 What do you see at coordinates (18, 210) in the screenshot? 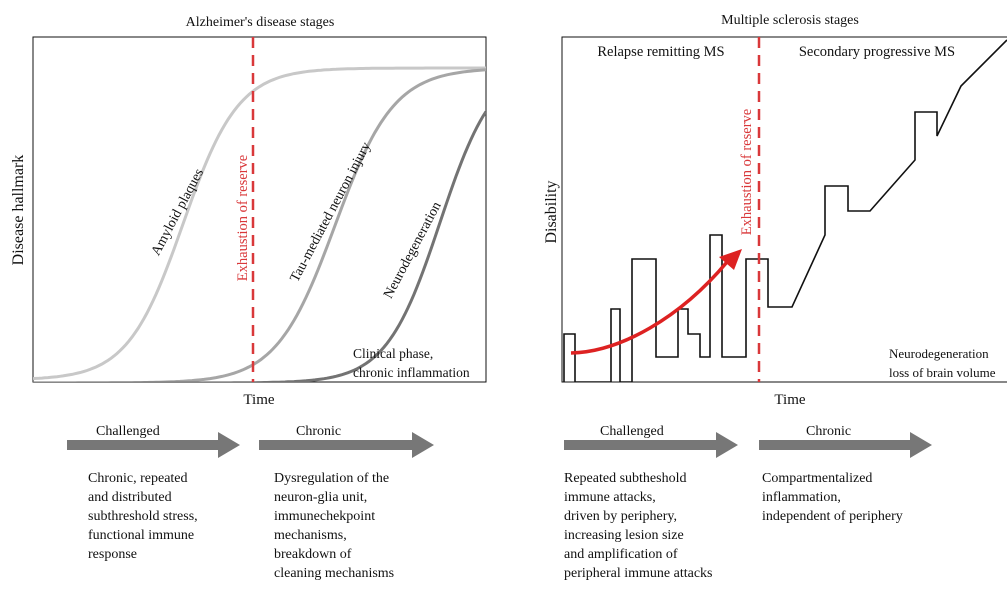
I see `ad-ylabel: Disease hallmark` at bounding box center [18, 210].